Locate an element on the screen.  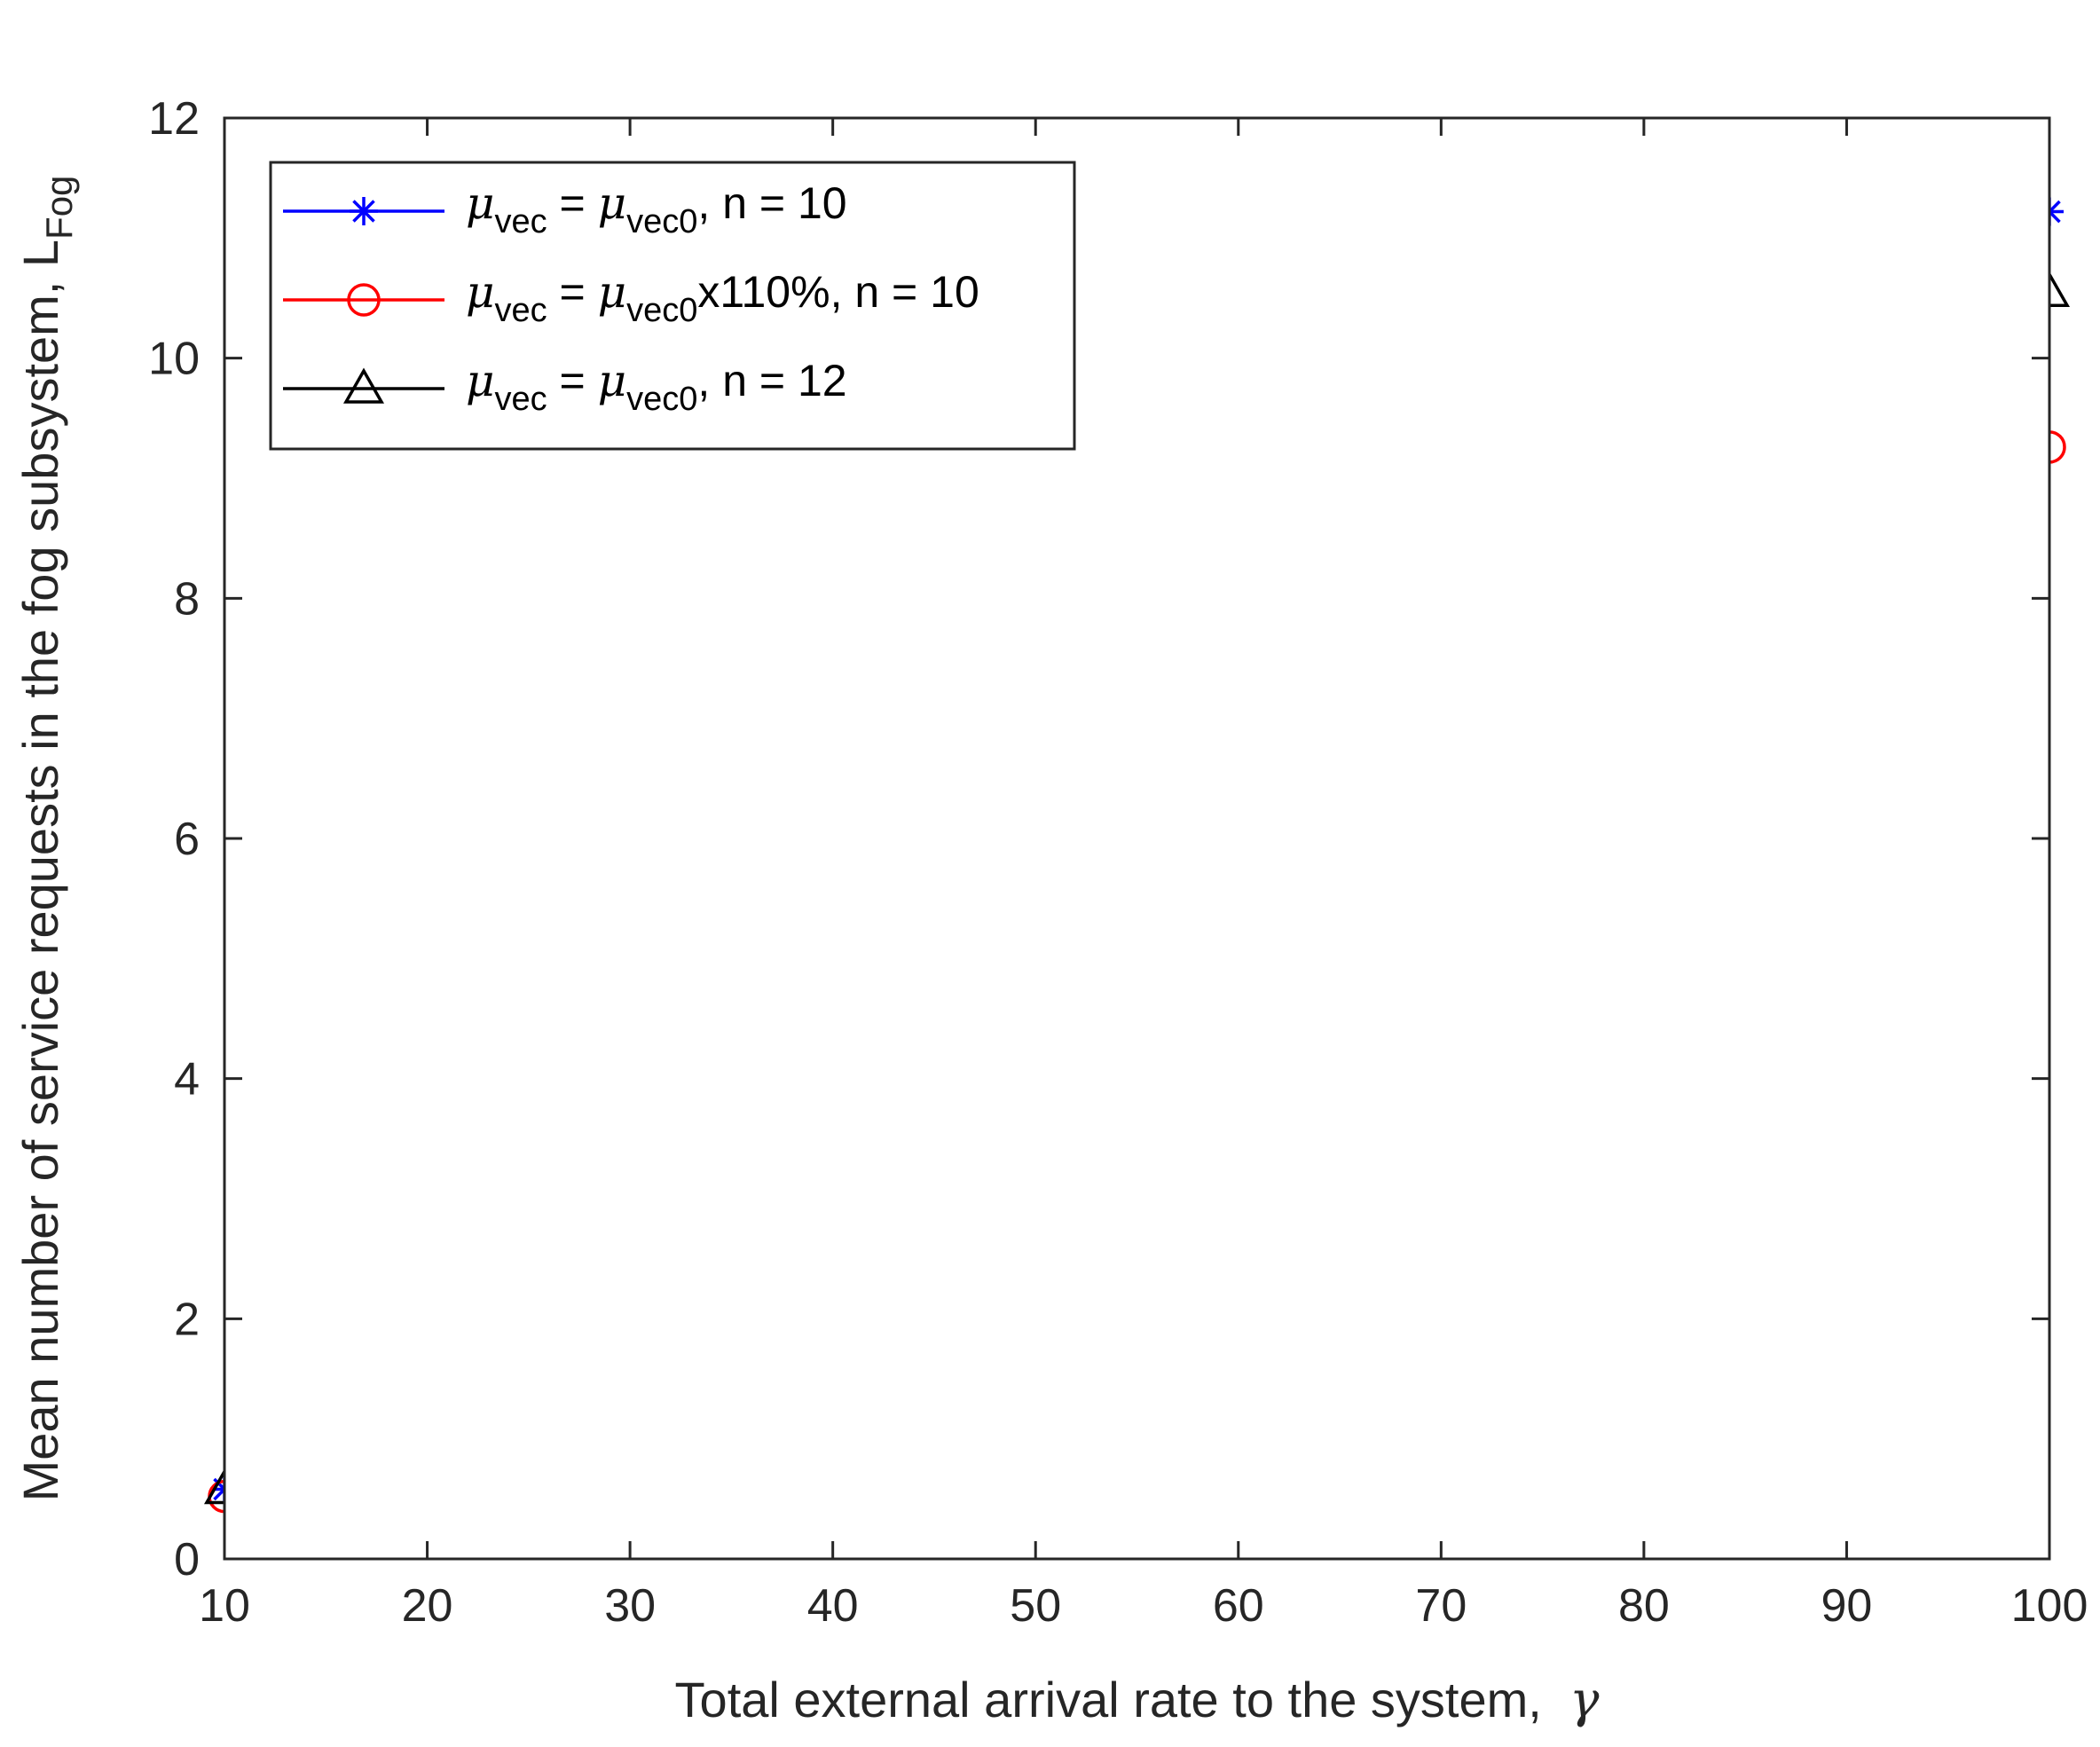
legend-entry-3: μvec = μvec0, n = 12 is located at coordinates (565, 387).